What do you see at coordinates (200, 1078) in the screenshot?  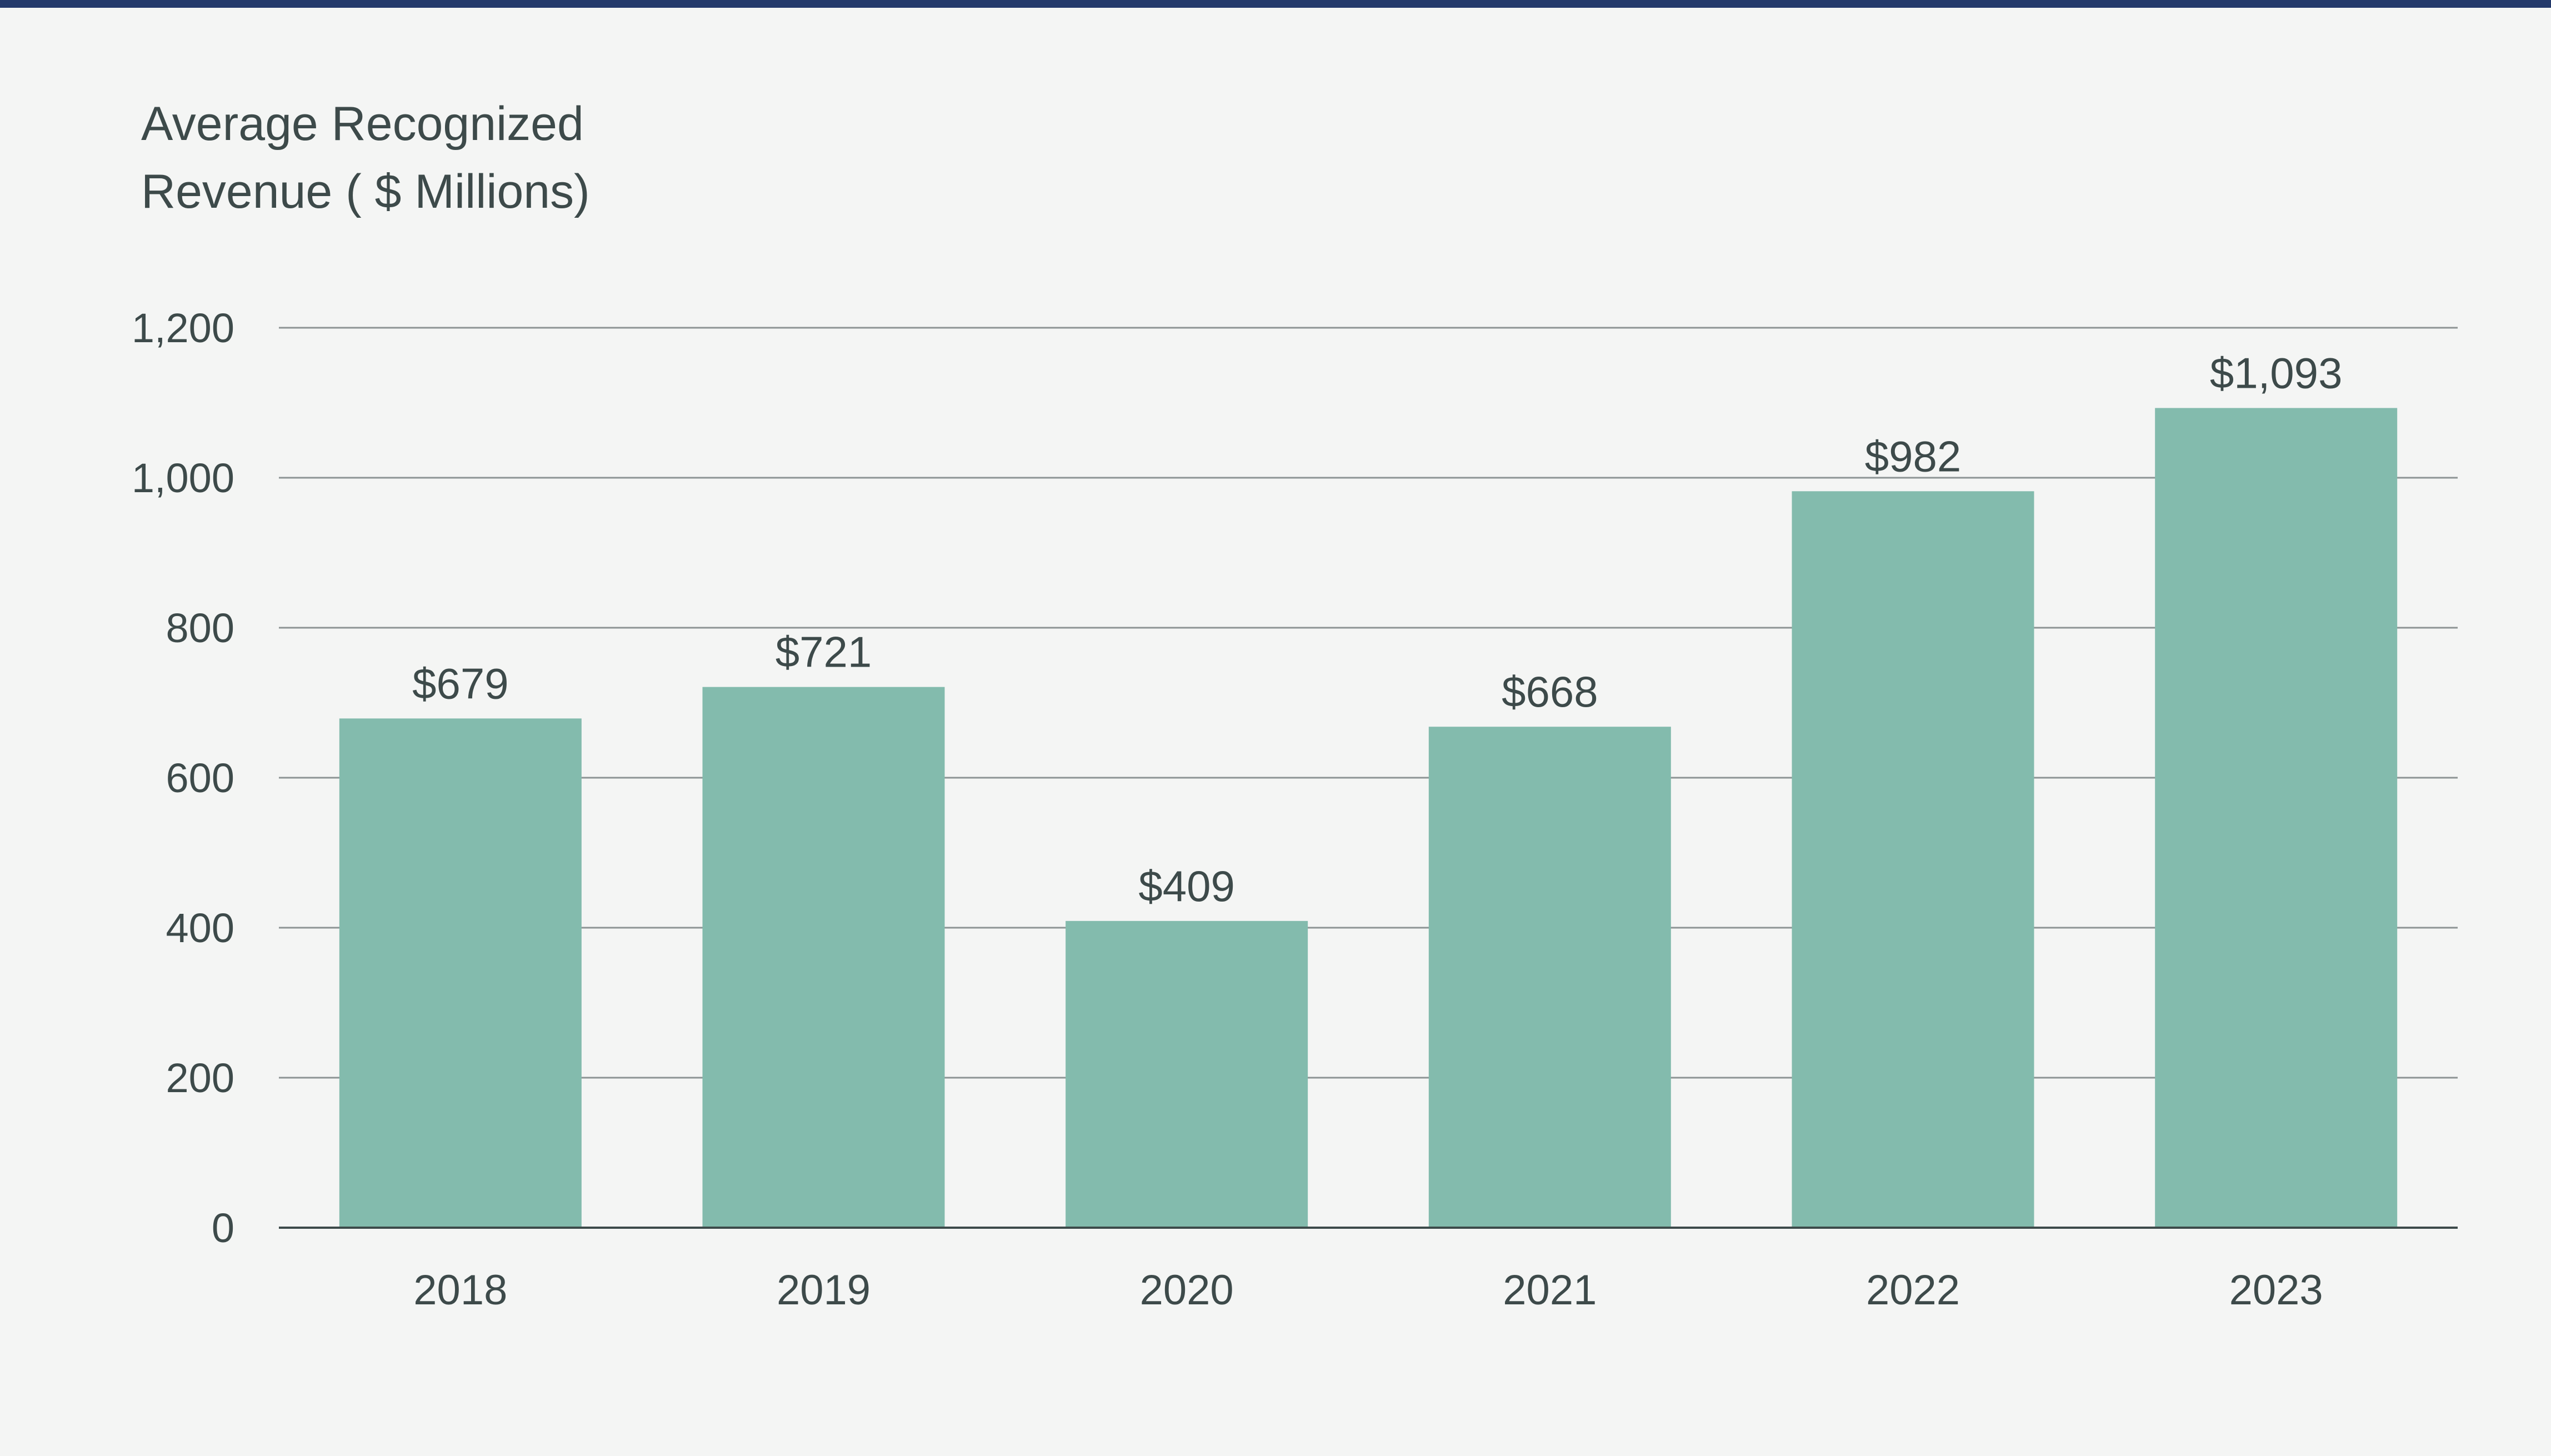 I see `y-tick-label: 200` at bounding box center [200, 1078].